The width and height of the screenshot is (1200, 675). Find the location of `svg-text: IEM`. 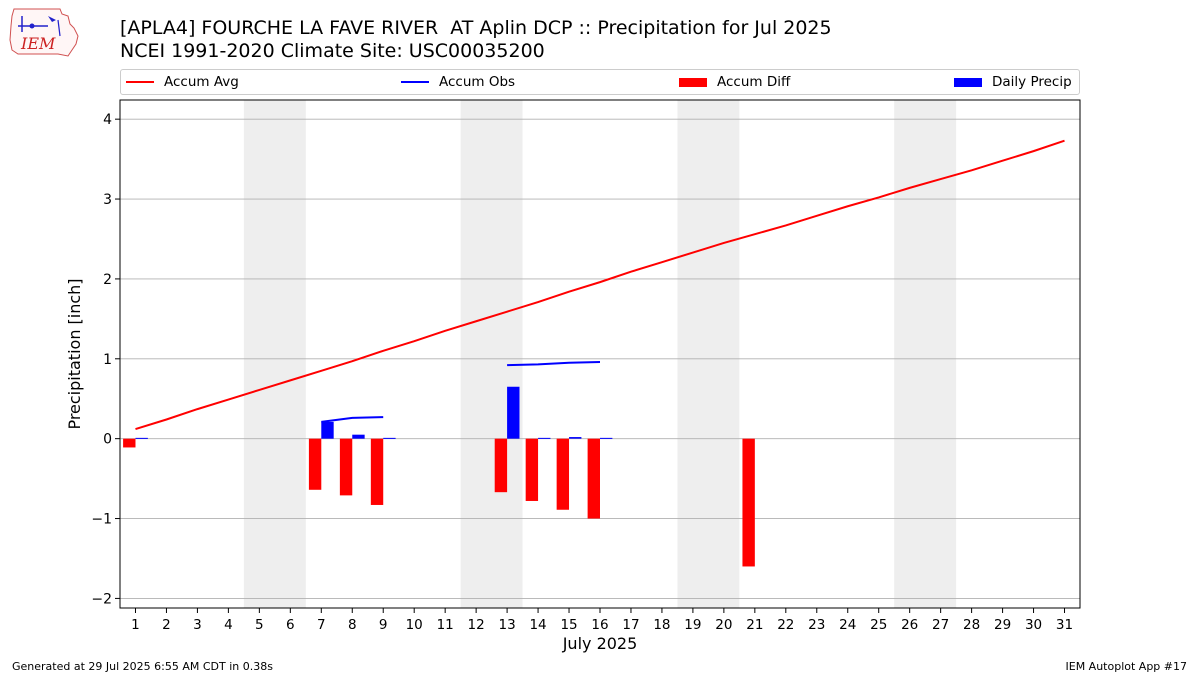

svg-text: IEM is located at coordinates (38, 43).